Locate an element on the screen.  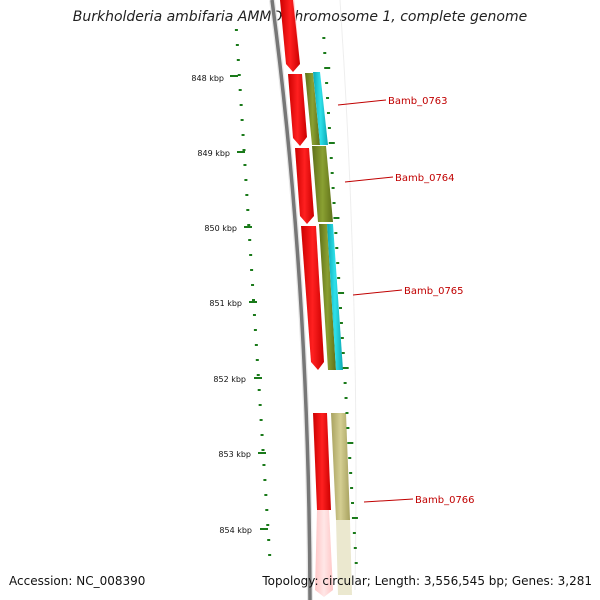
accession-text: Accession: NC_008390 is located at coordinates (77, 581).